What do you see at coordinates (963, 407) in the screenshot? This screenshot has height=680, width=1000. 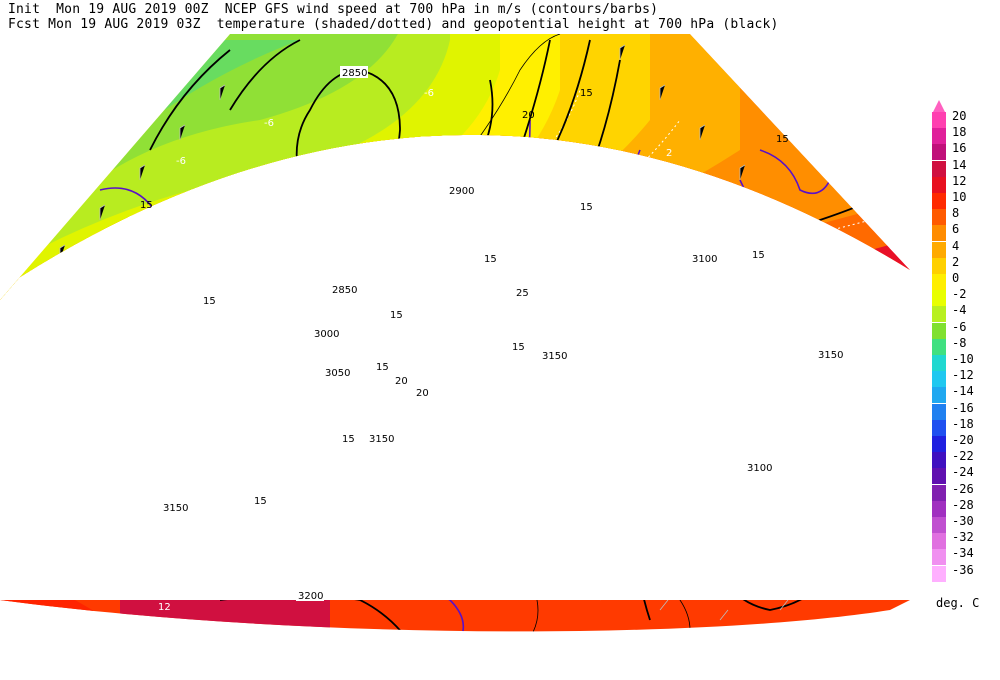 I see `legend-label: -16` at bounding box center [963, 407].